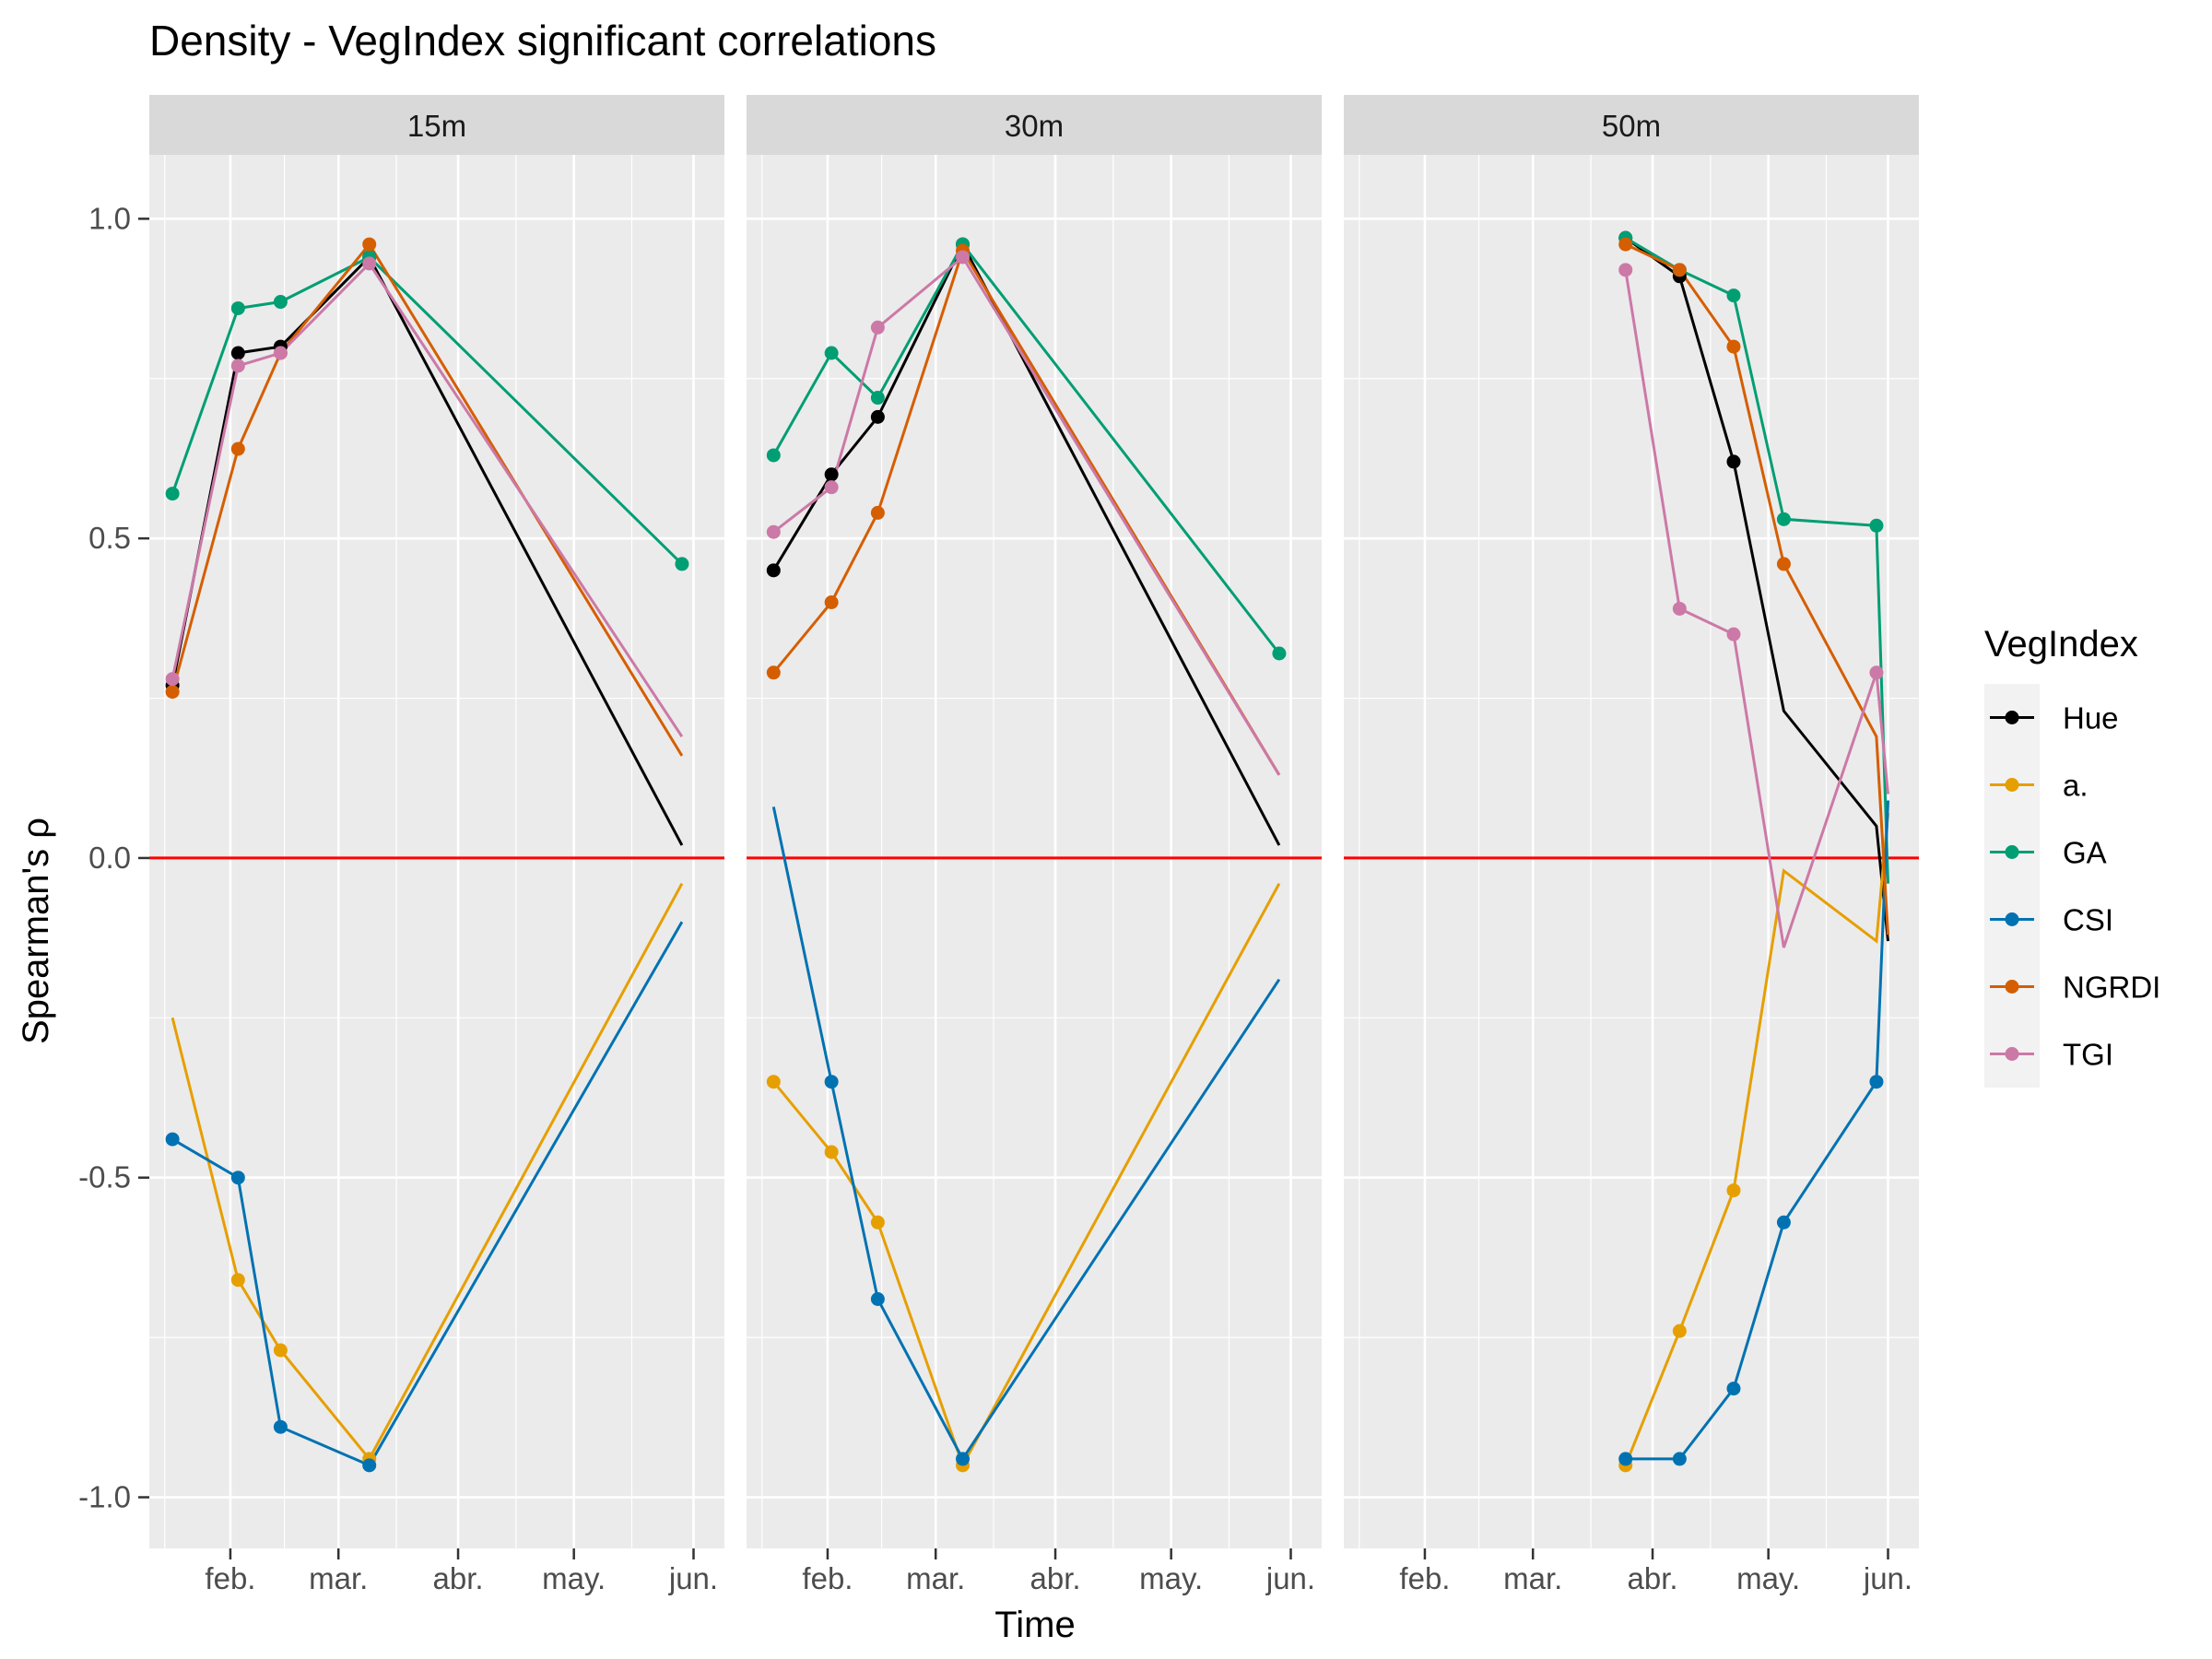 The height and width of the screenshot is (1659, 2212). What do you see at coordinates (2088, 920) in the screenshot?
I see `legend-label: CSI` at bounding box center [2088, 920].